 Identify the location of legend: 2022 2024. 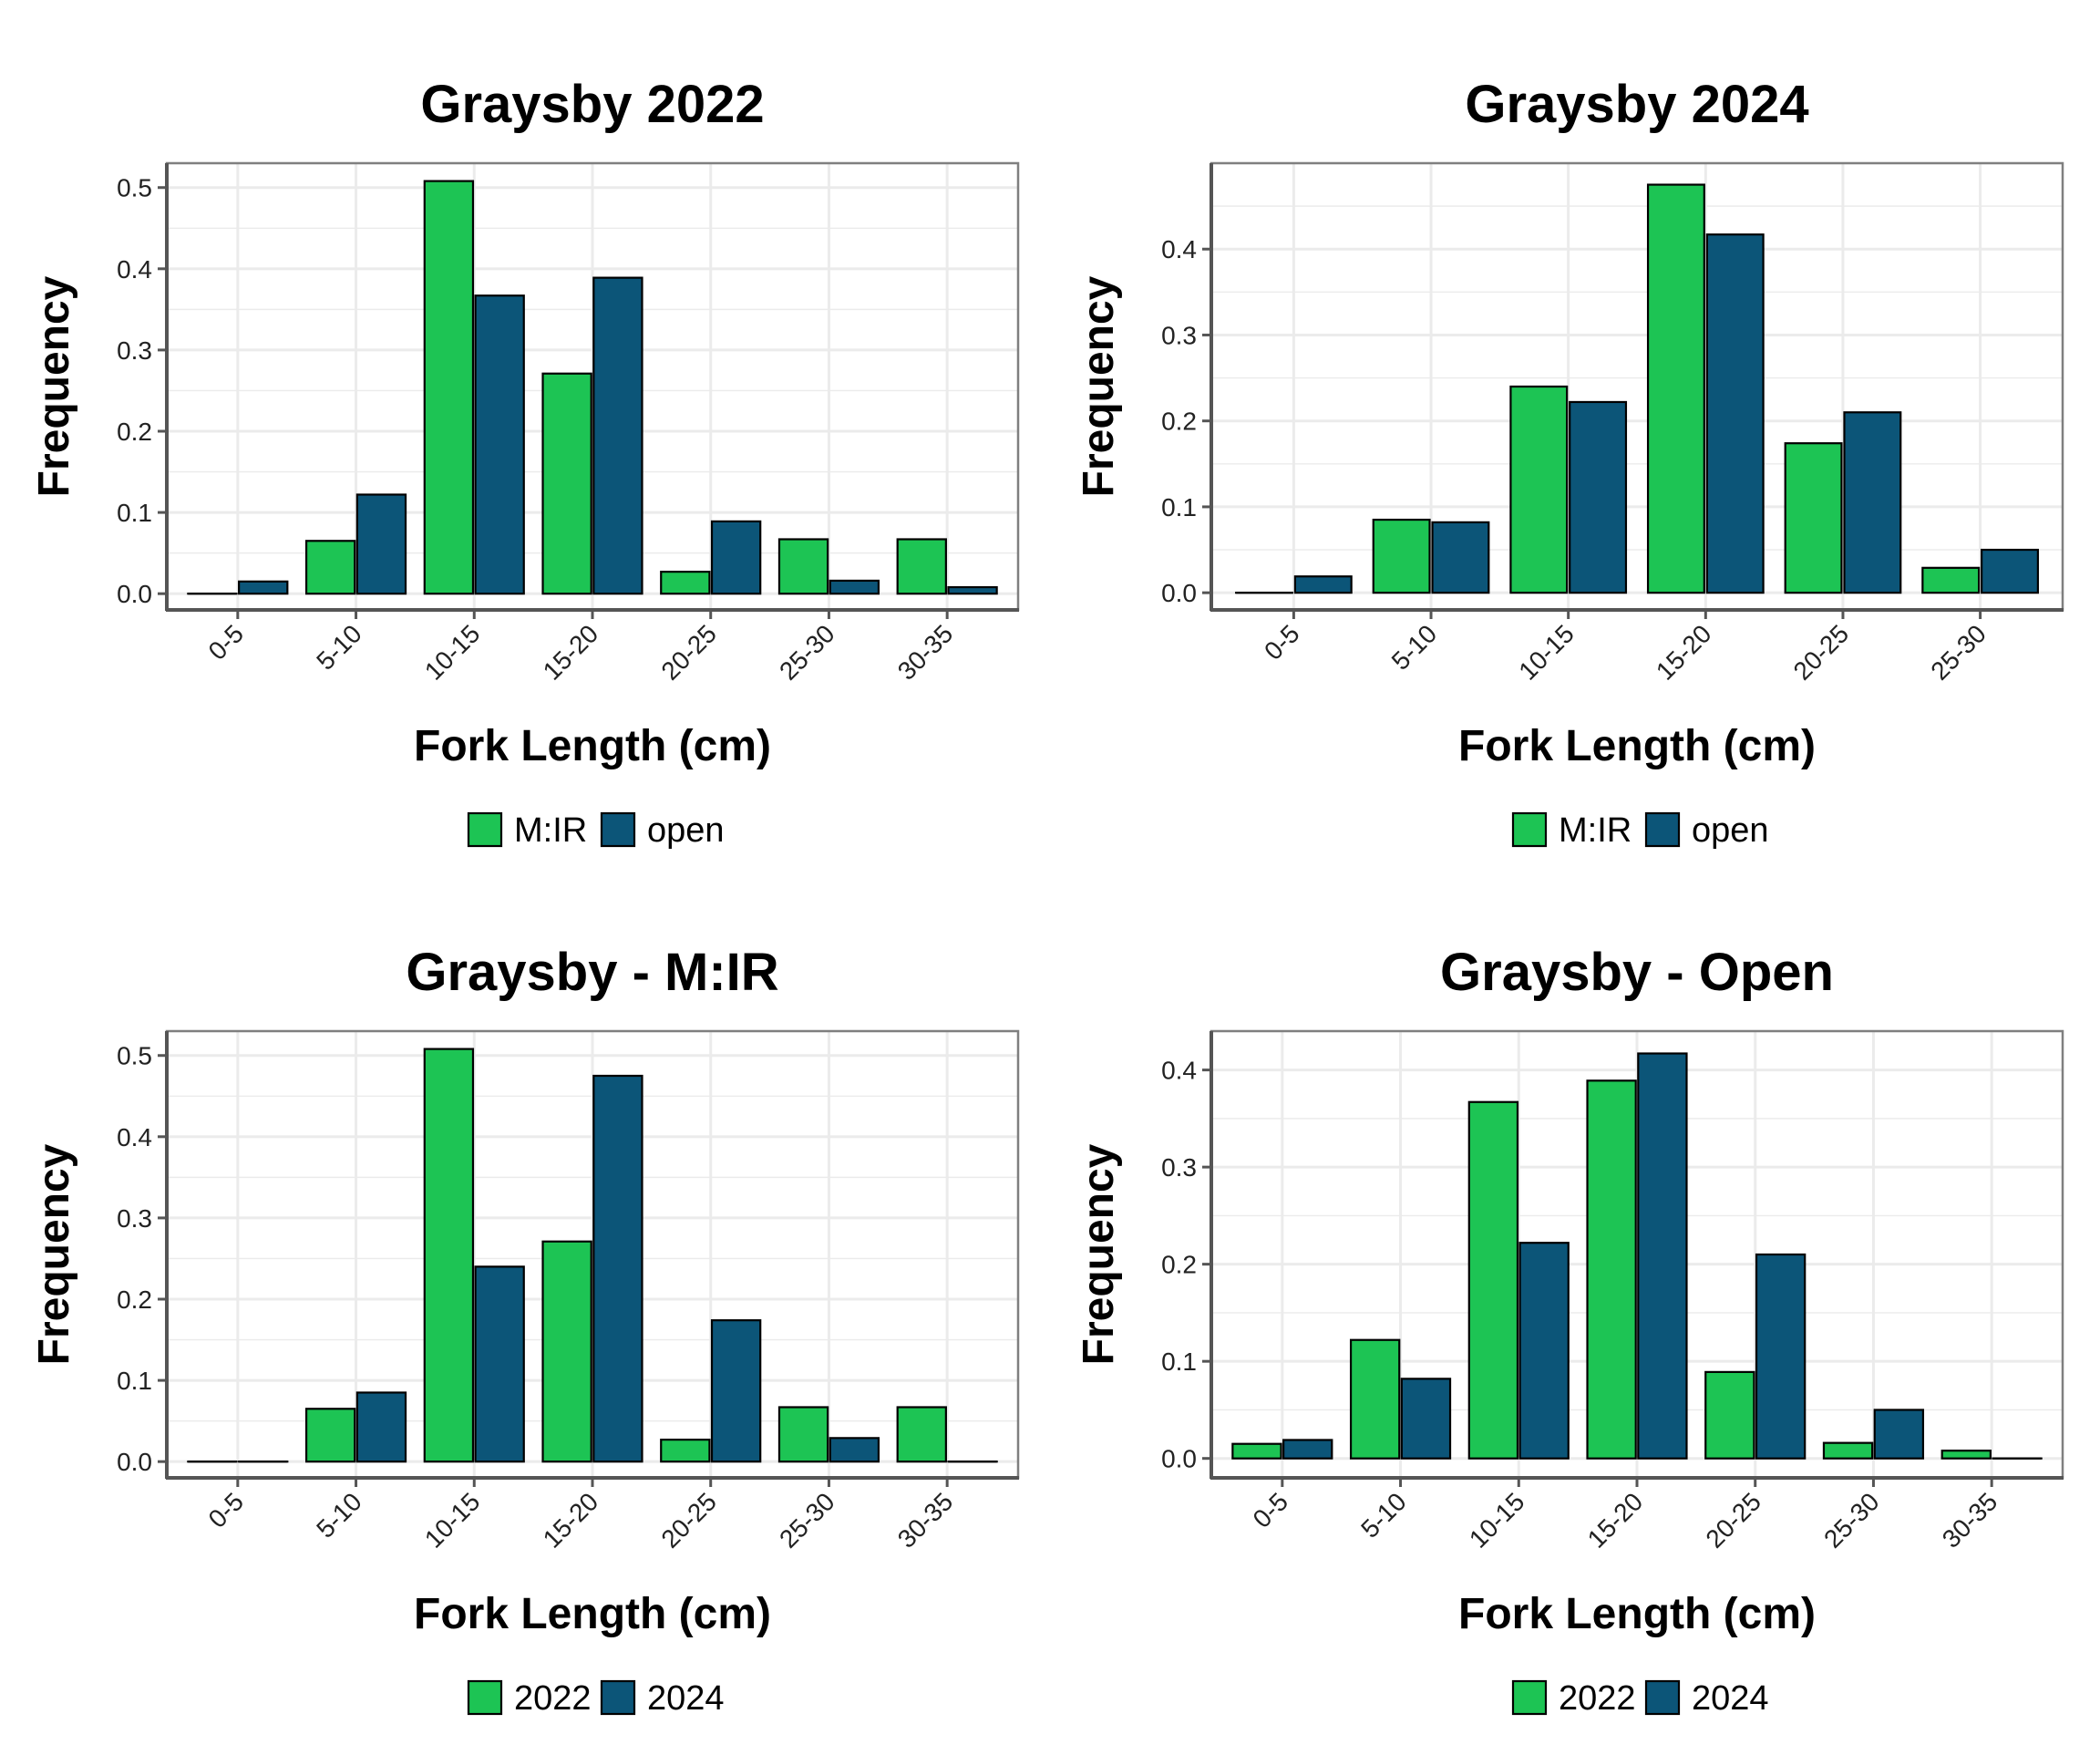
(596, 1698).